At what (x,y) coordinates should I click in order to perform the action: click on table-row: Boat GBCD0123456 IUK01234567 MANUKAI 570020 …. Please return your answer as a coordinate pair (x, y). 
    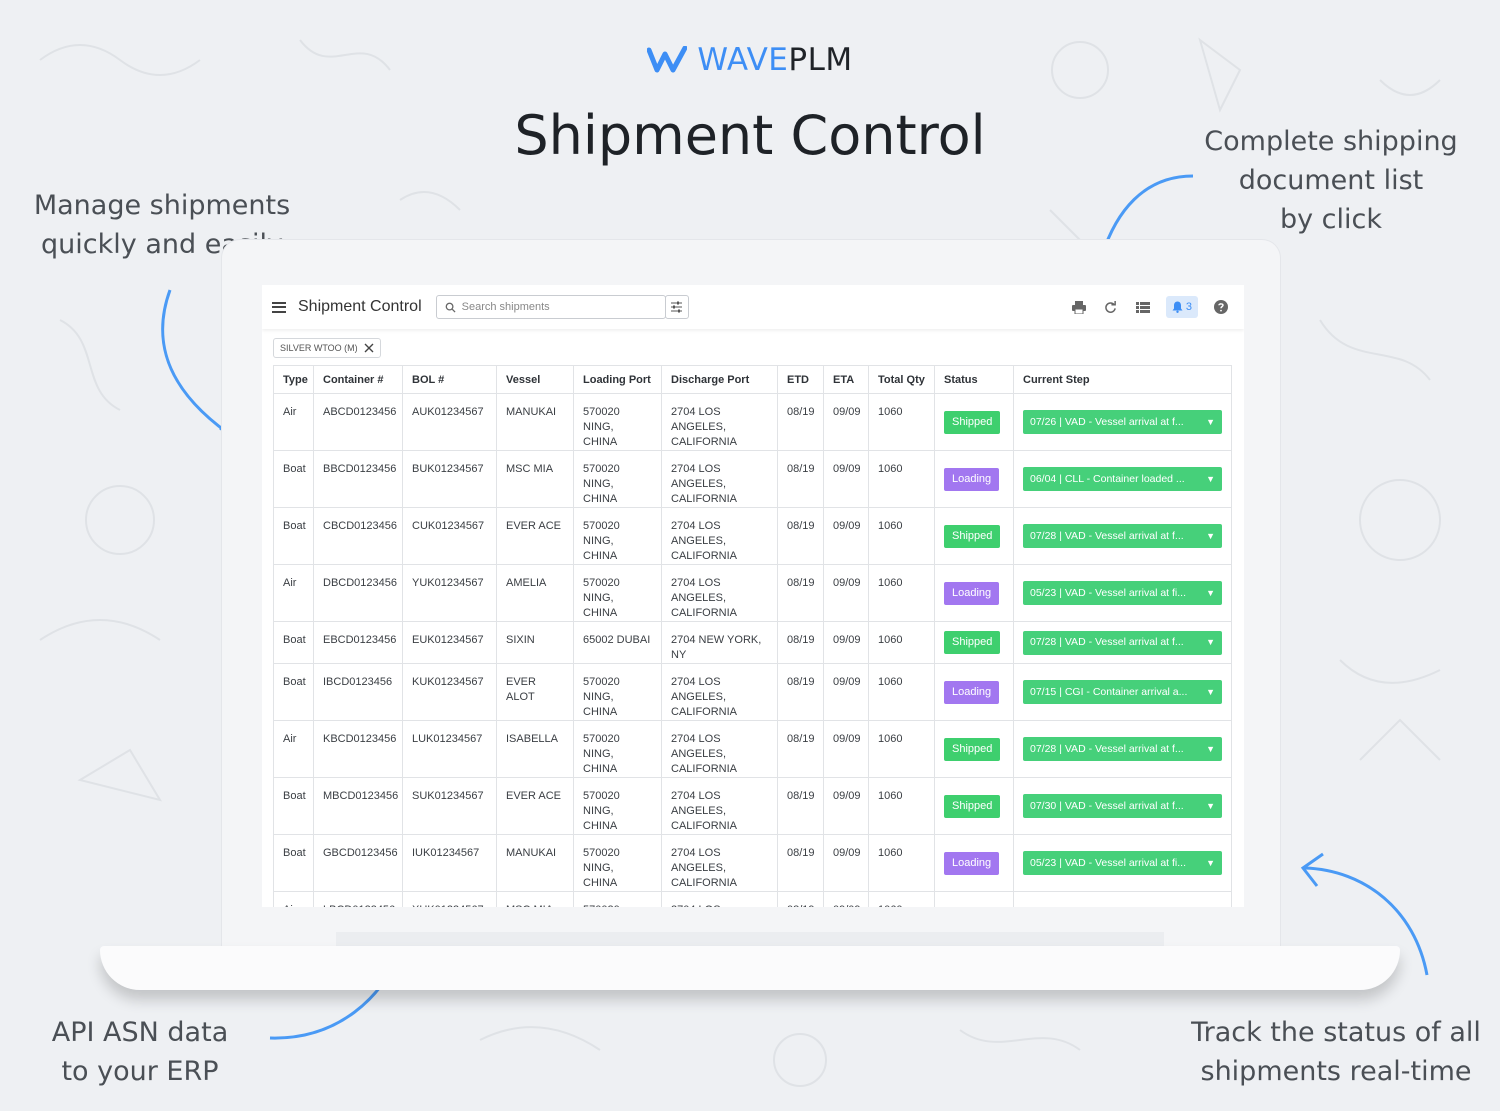
    Looking at the image, I should click on (752, 863).